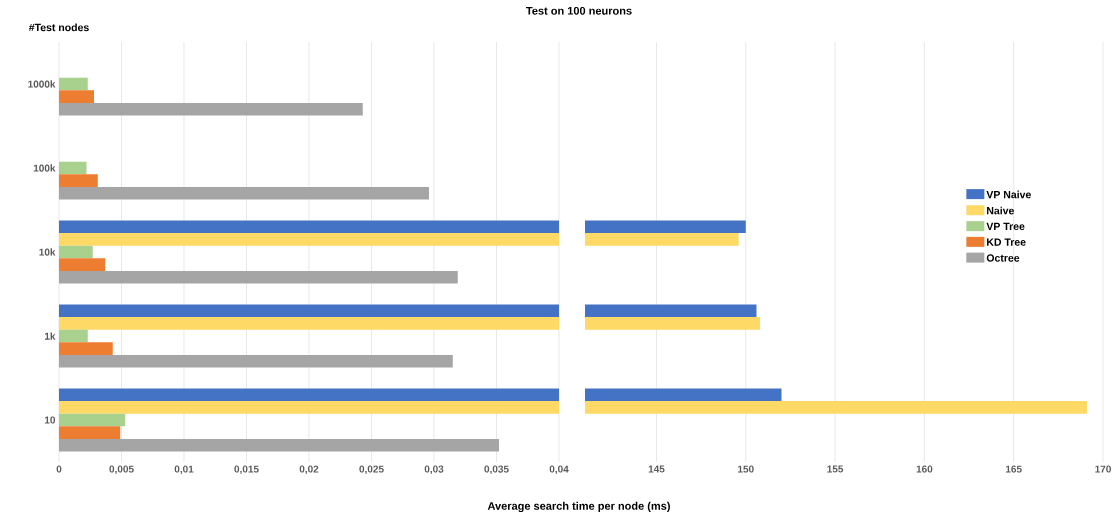 This screenshot has height=517, width=1118. Describe the element at coordinates (1013, 469) in the screenshot. I see `x-tick-label: 165` at that location.